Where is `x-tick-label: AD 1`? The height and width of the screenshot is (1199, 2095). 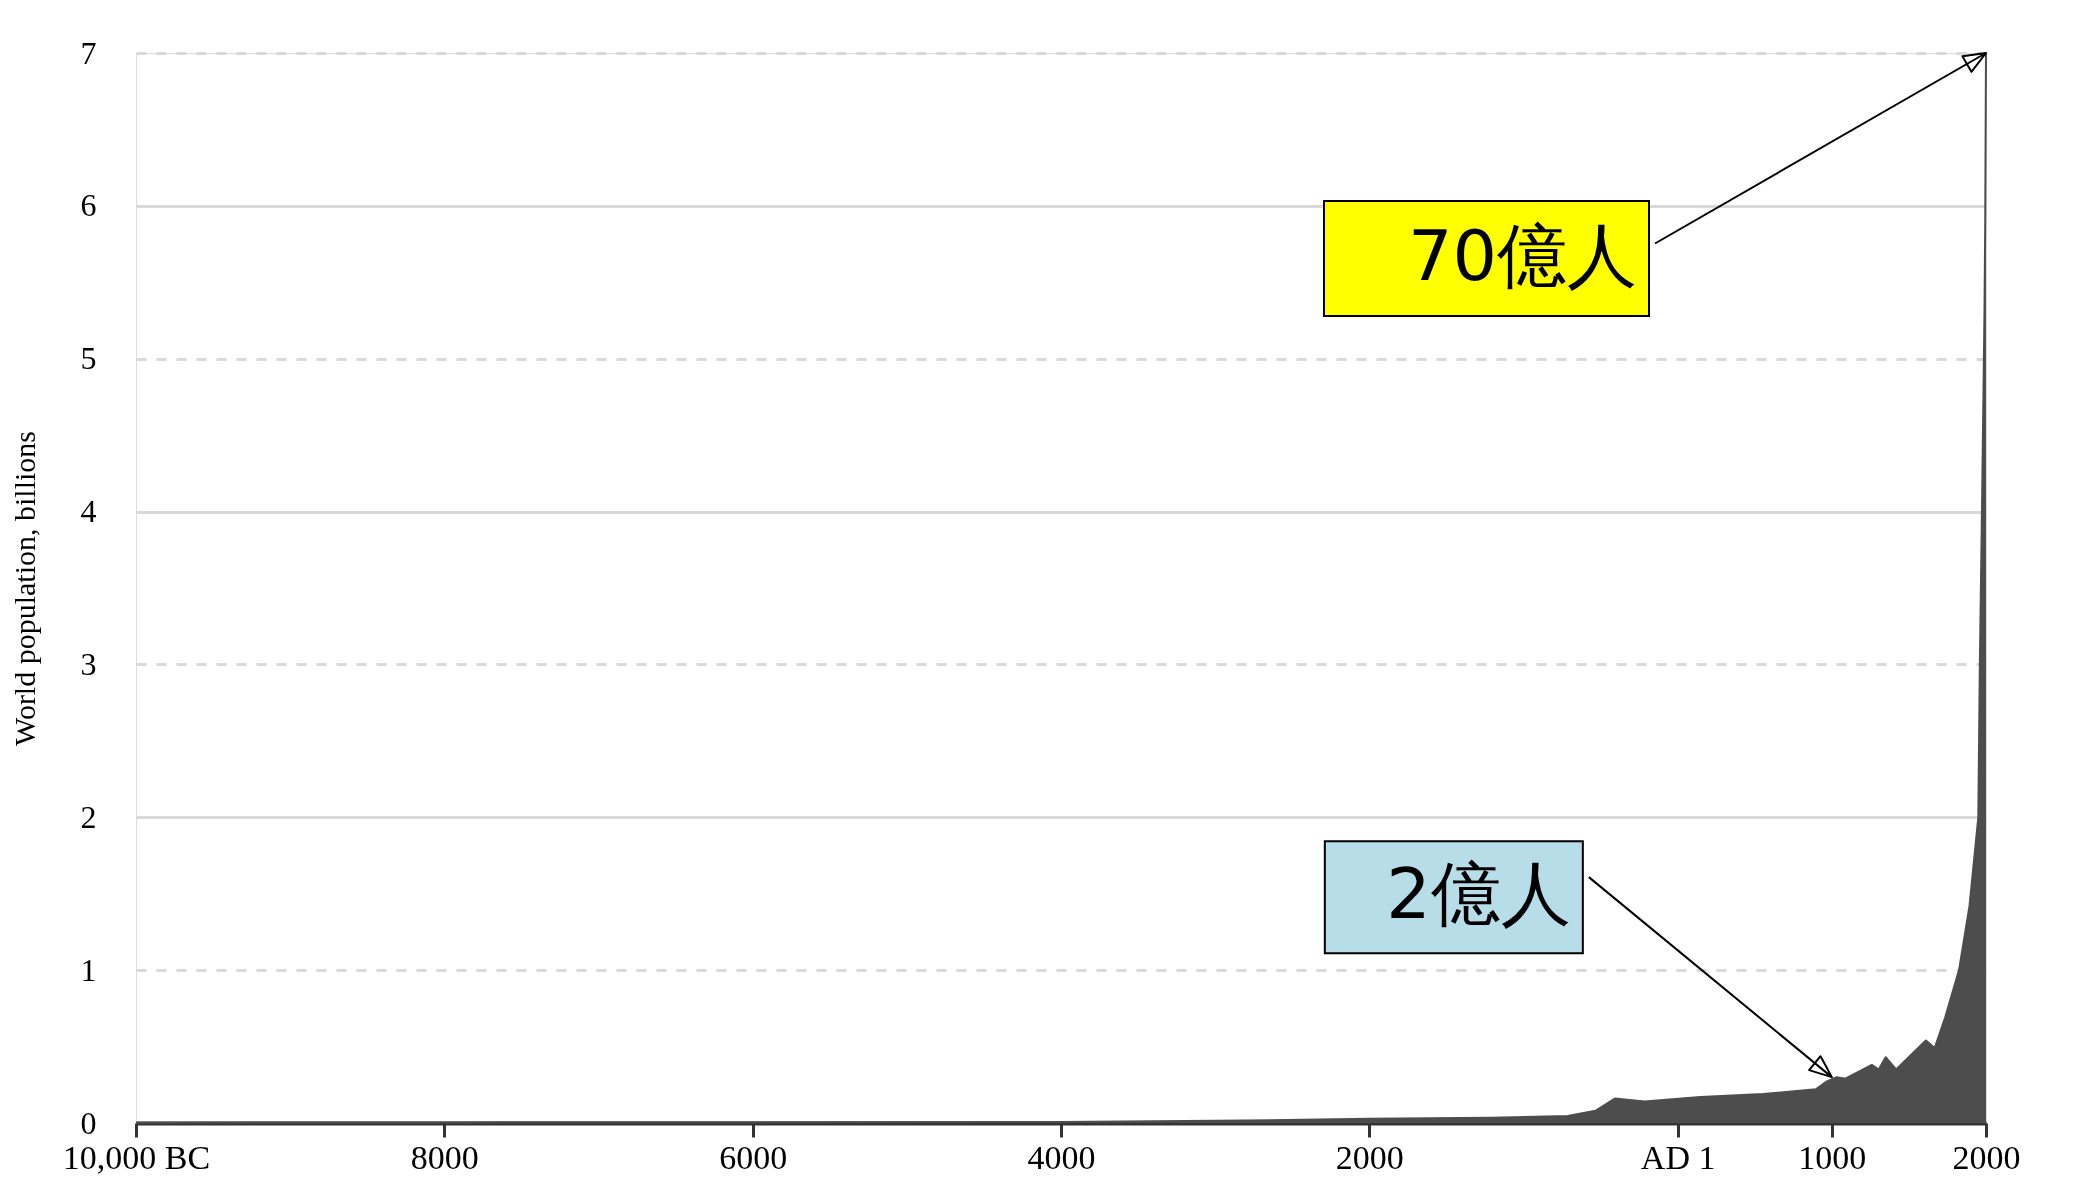 x-tick-label: AD 1 is located at coordinates (1678, 1157).